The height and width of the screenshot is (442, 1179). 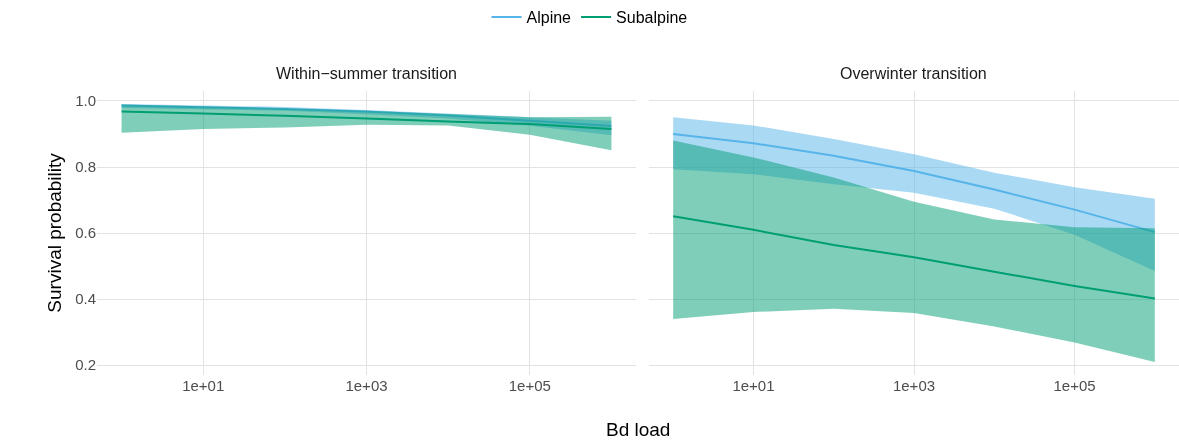 I want to click on x-axis-title: Bd load, so click(x=638, y=429).